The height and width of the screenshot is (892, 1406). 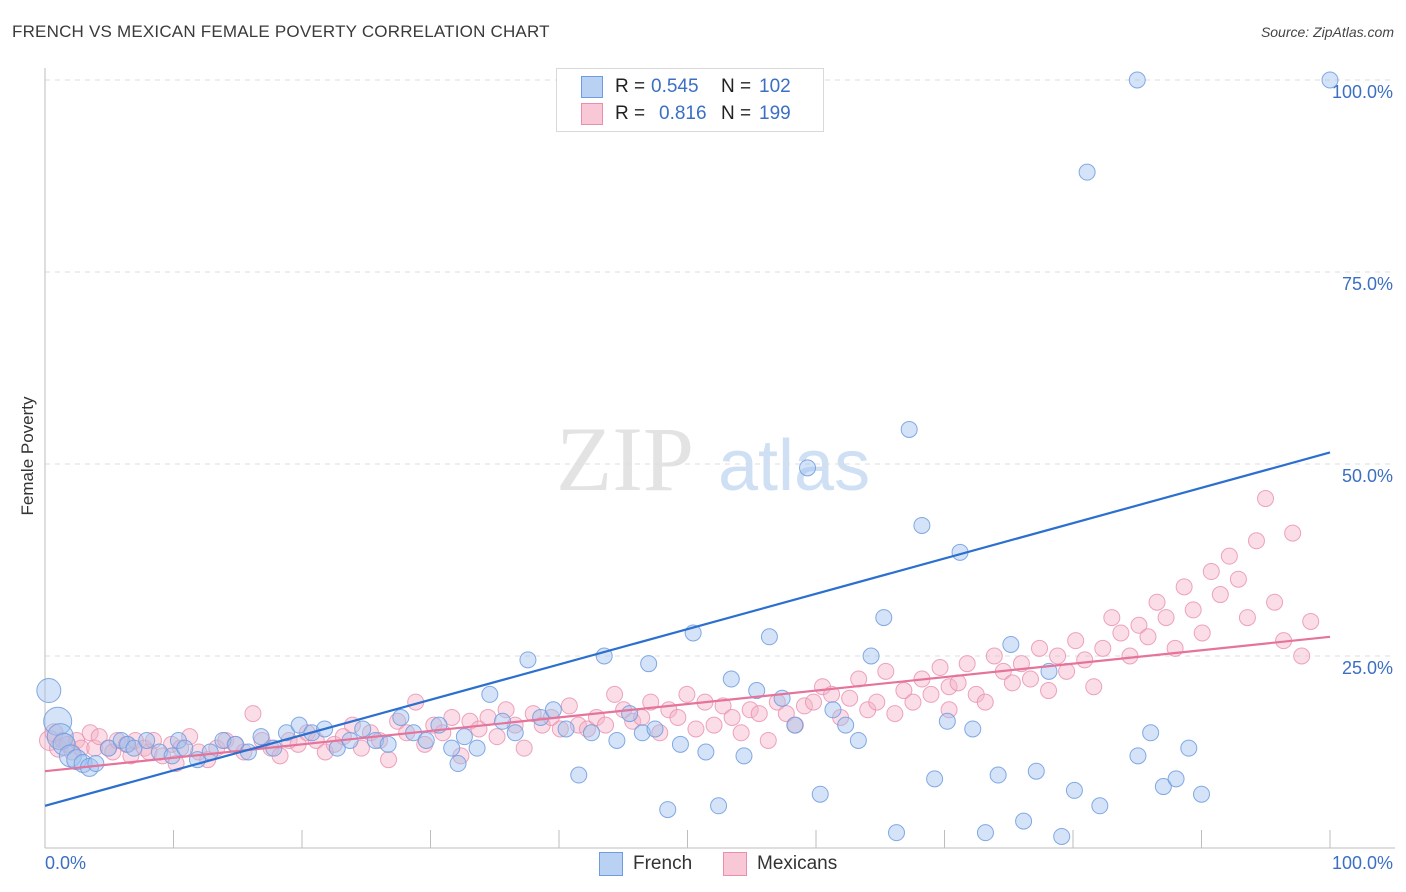 What do you see at coordinates (65, 863) in the screenshot?
I see `x-tick-label-0: 0.0%` at bounding box center [65, 863].